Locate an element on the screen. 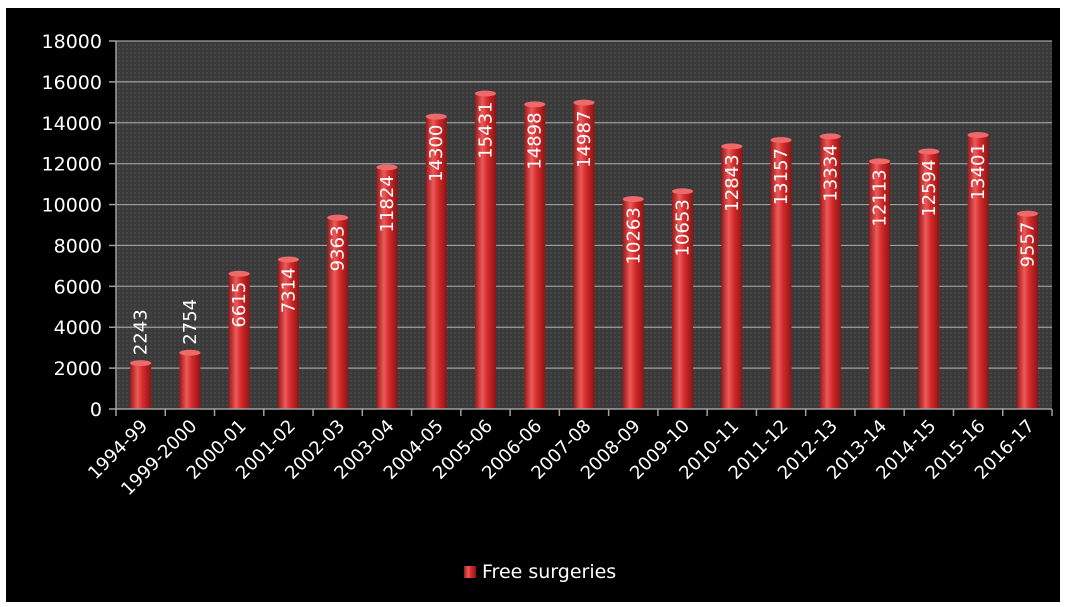  legend-swatch is located at coordinates (470, 572).